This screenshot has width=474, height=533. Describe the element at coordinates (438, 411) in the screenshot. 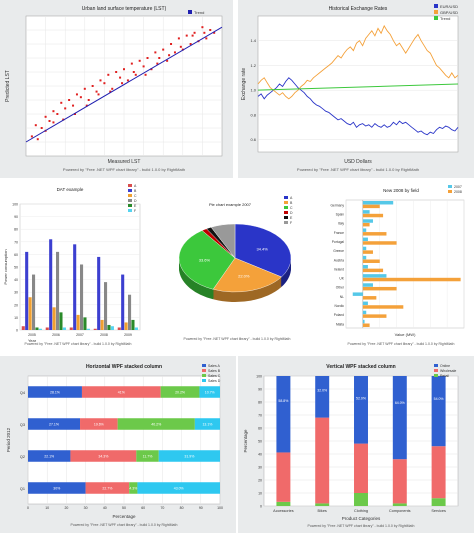

I see `segment-Online-Services` at that location.